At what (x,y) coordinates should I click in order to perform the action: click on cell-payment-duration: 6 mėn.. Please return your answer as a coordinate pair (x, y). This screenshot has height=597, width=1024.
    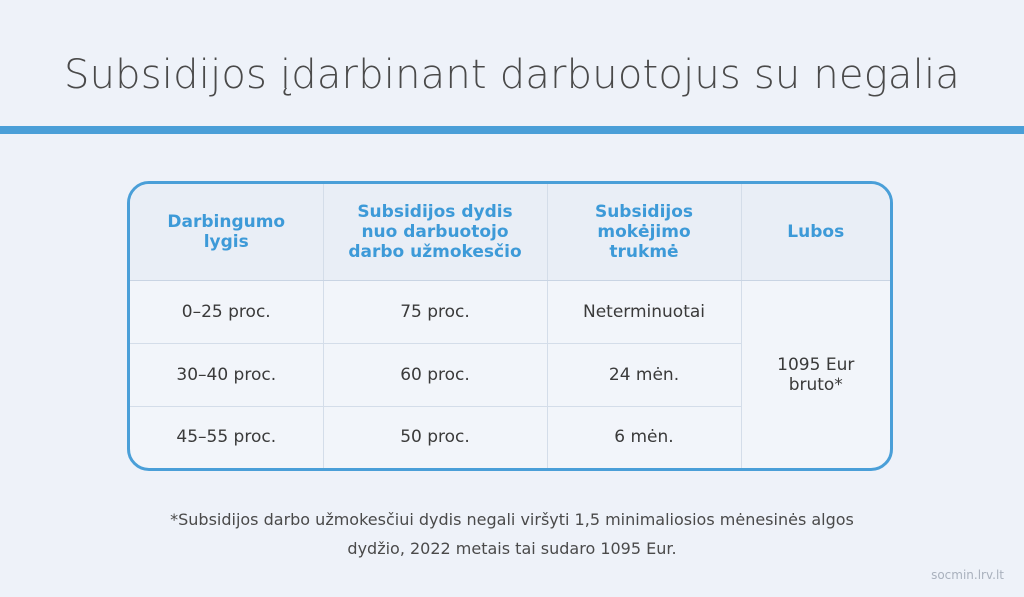
    Looking at the image, I should click on (644, 437).